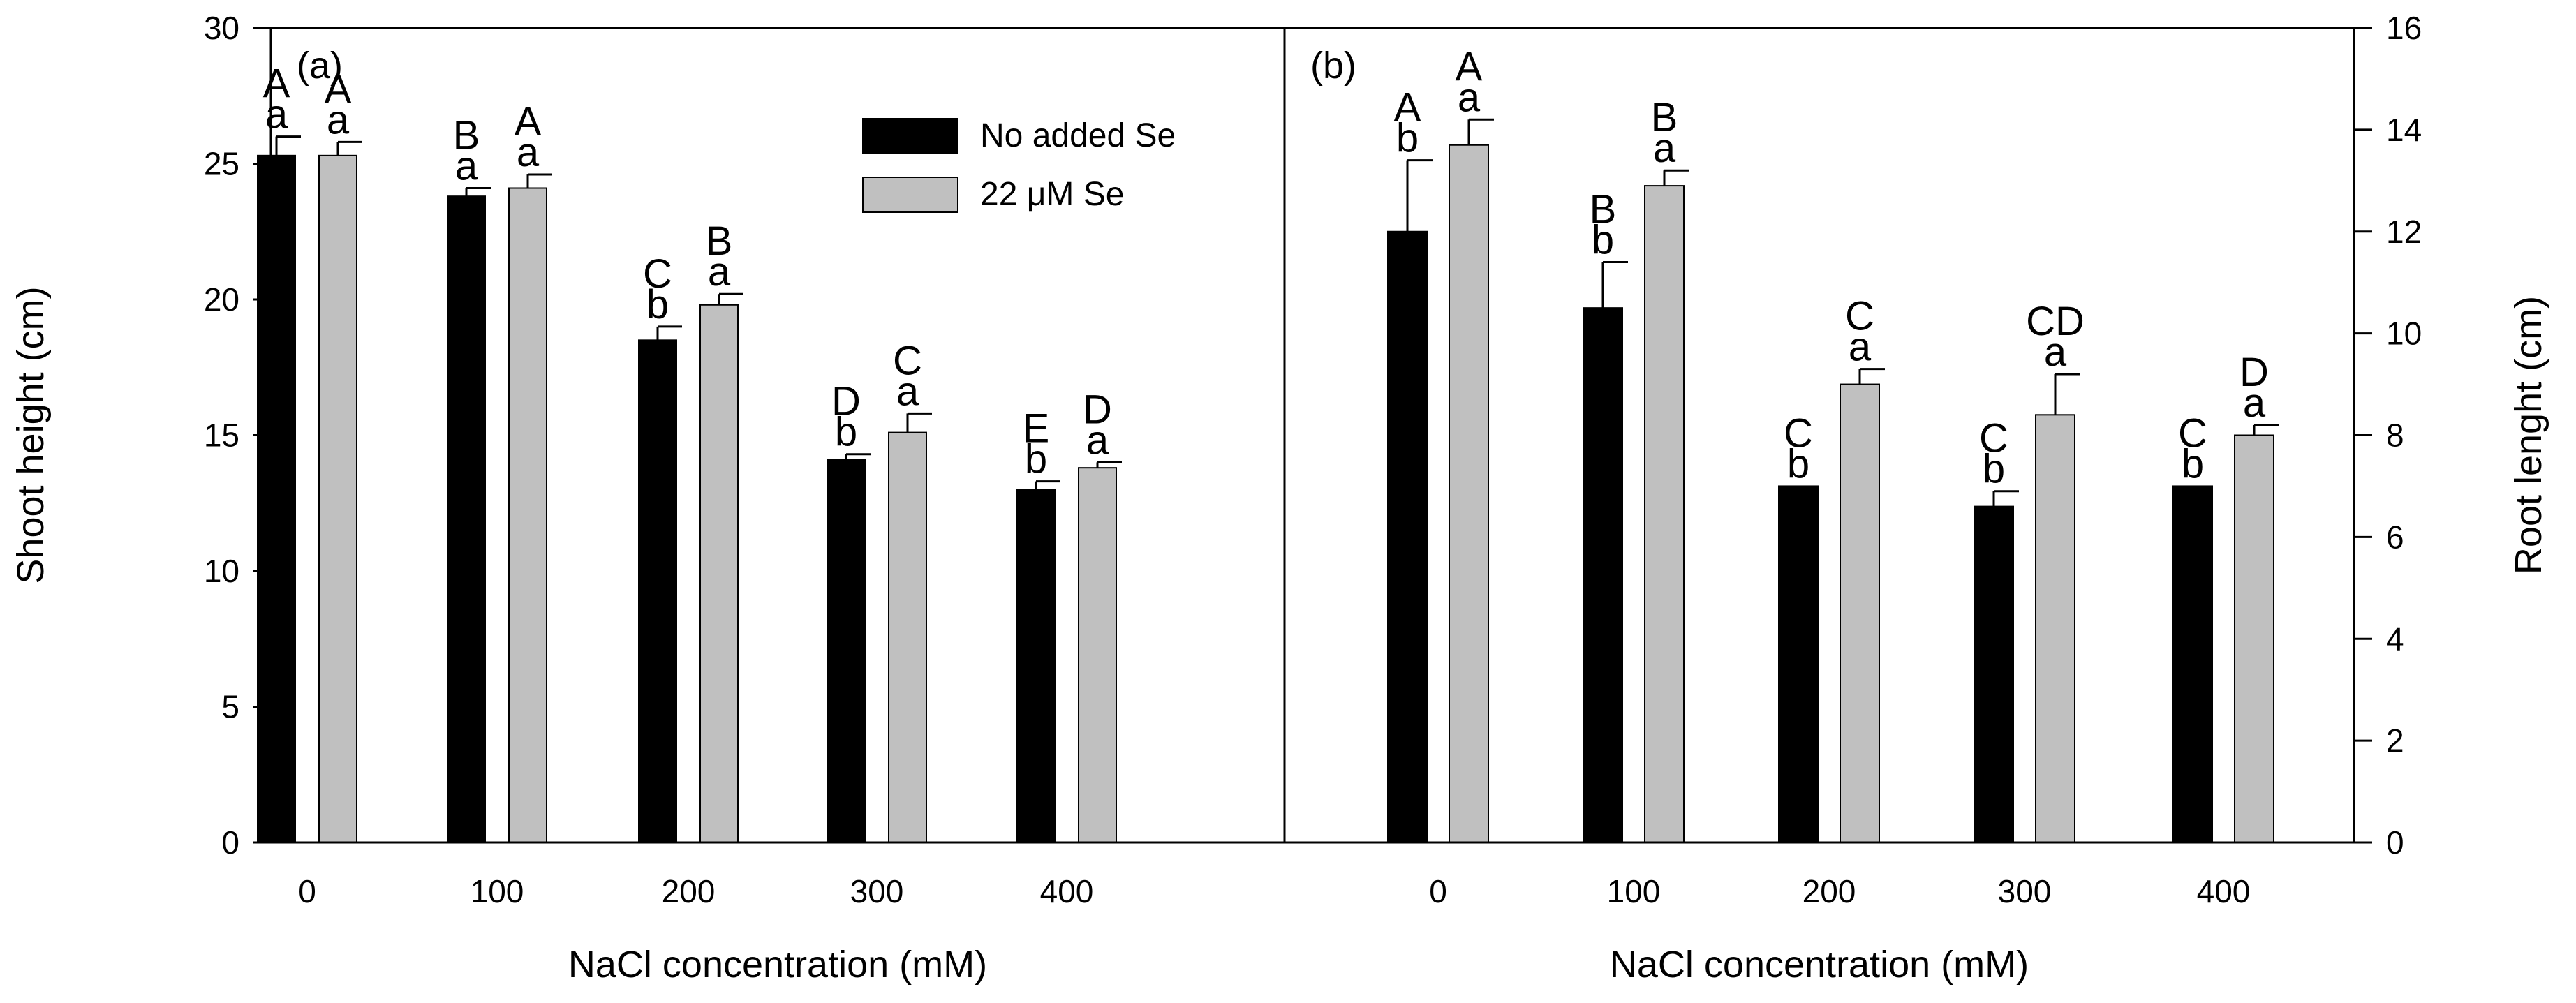 This screenshot has height=1003, width=2576. I want to click on y-tick-label: 8, so click(2395, 435).